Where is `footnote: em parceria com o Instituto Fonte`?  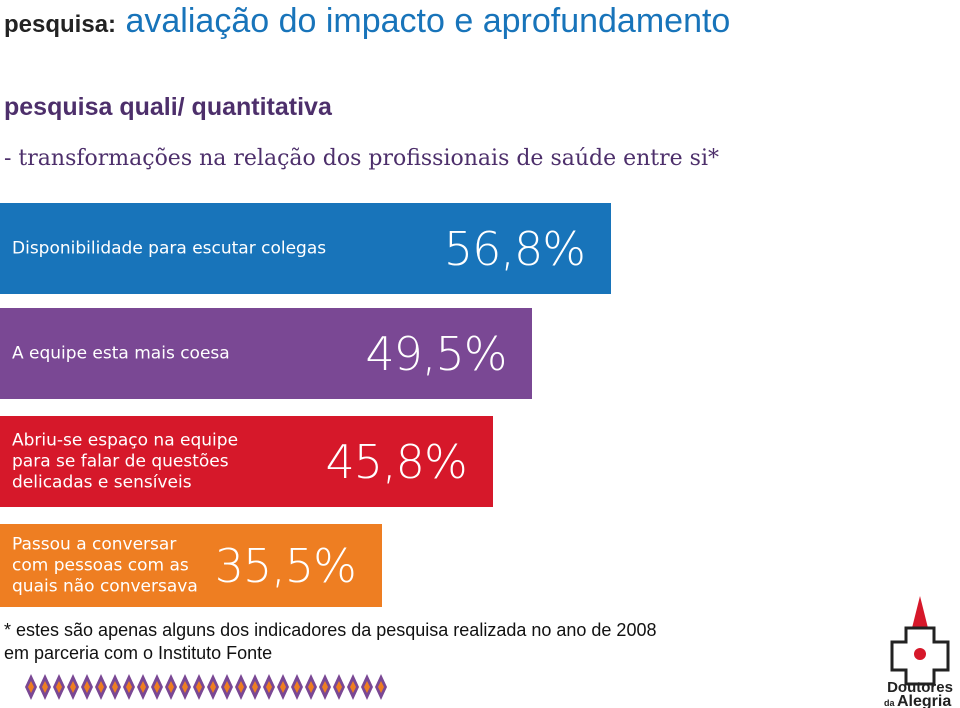
footnote: em parceria com o Instituto Fonte is located at coordinates (138, 653).